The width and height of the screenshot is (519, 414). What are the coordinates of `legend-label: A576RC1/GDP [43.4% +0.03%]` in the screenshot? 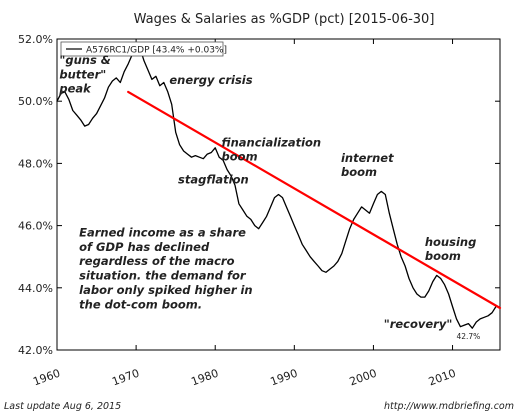 It's located at (156, 51).